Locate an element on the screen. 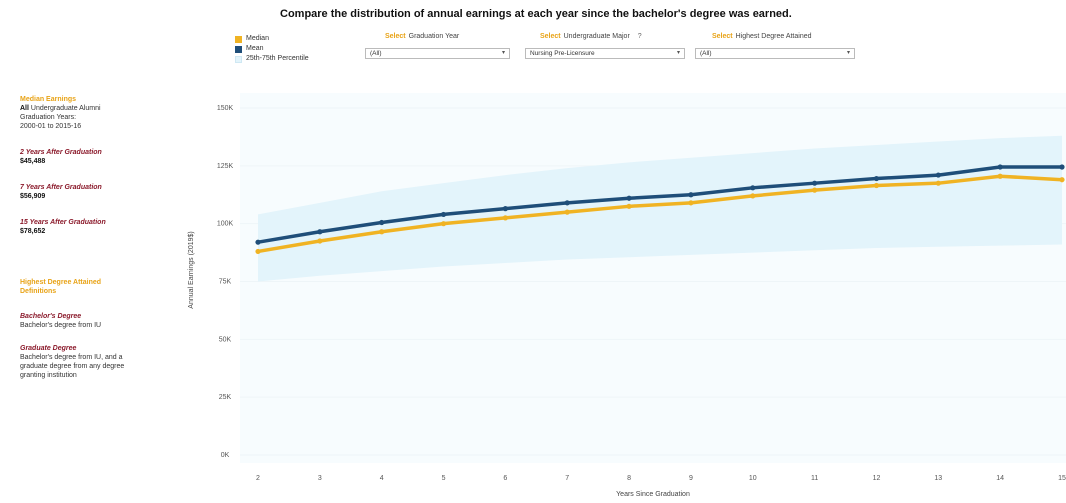  help-icon: ? is located at coordinates (639, 36).